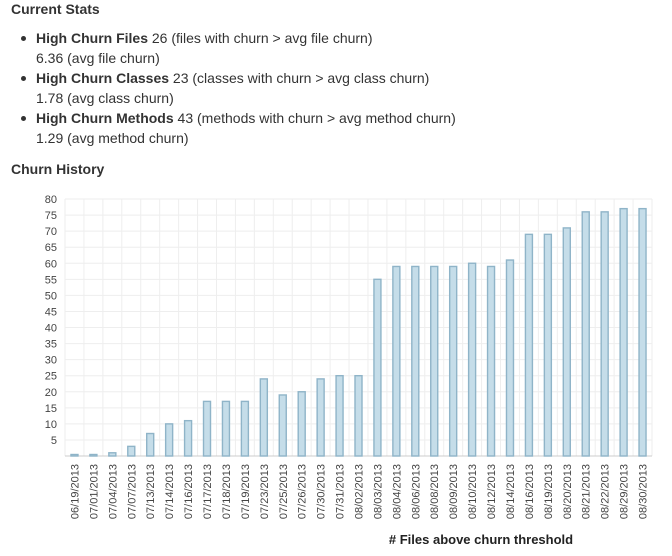 The width and height of the screenshot is (672, 556). What do you see at coordinates (159, 38) in the screenshot?
I see `stat-value: 26` at bounding box center [159, 38].